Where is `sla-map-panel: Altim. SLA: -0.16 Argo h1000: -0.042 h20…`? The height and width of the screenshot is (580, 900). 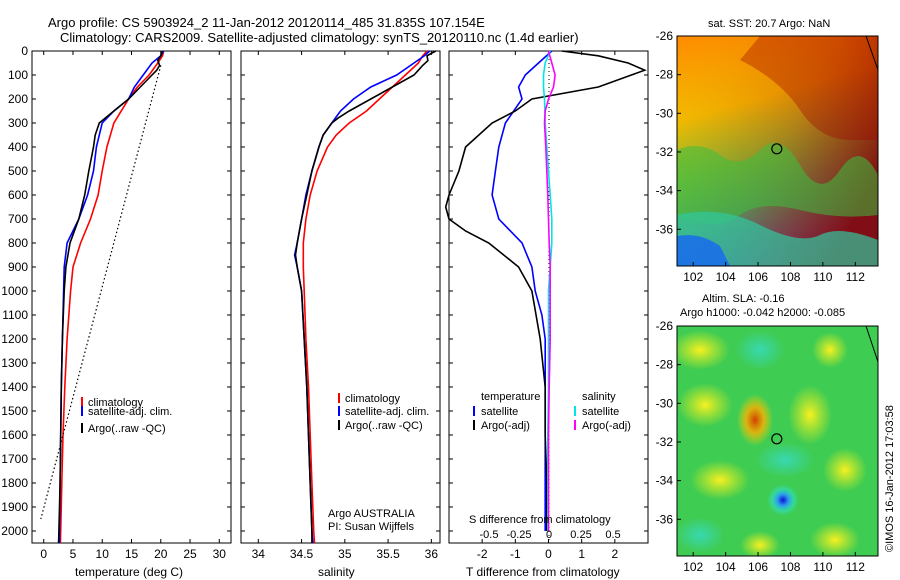
sla-map-panel: Altim. SLA: -0.16 Argo h1000: -0.042 h20… is located at coordinates (767, 433).